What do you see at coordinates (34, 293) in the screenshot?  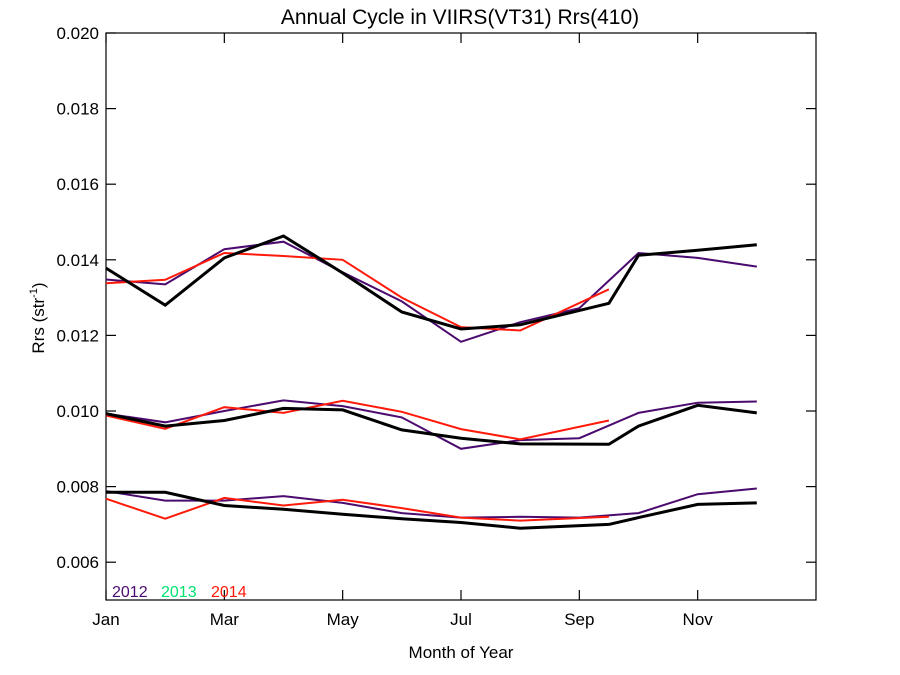 I see `y-axis-label-sup: -1` at bounding box center [34, 293].